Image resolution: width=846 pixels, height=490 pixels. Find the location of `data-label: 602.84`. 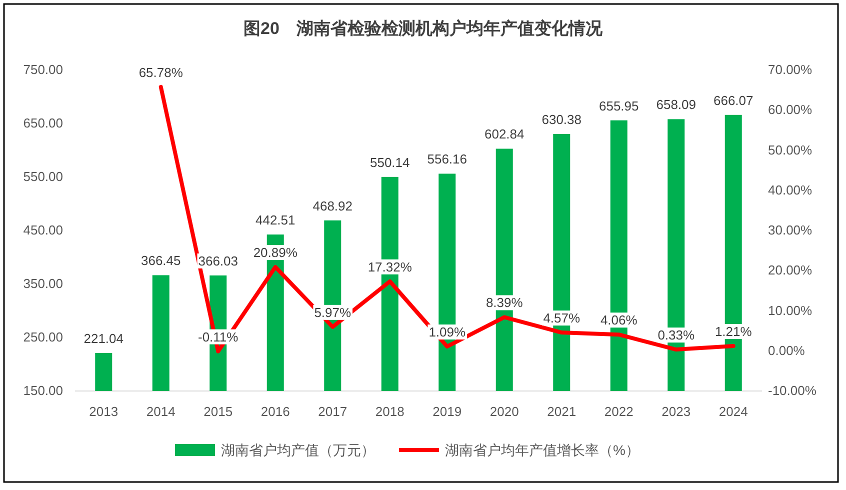

data-label: 602.84 is located at coordinates (504, 134).